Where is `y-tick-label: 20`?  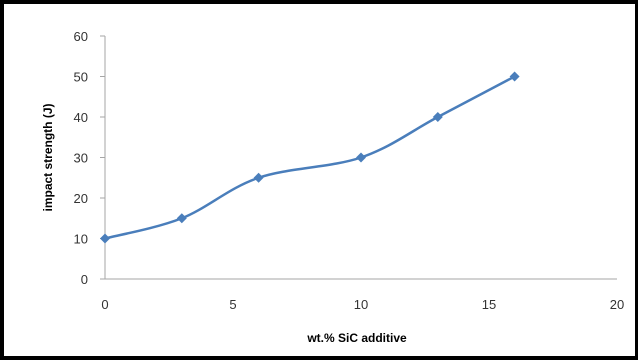 y-tick-label: 20 is located at coordinates (81, 198).